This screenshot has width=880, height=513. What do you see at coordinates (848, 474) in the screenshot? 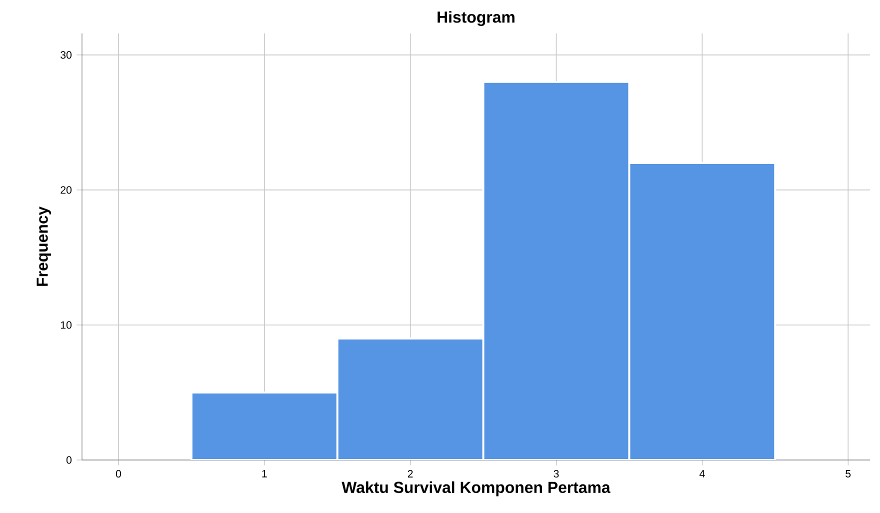
I see `x-tick-label: 5` at bounding box center [848, 474].